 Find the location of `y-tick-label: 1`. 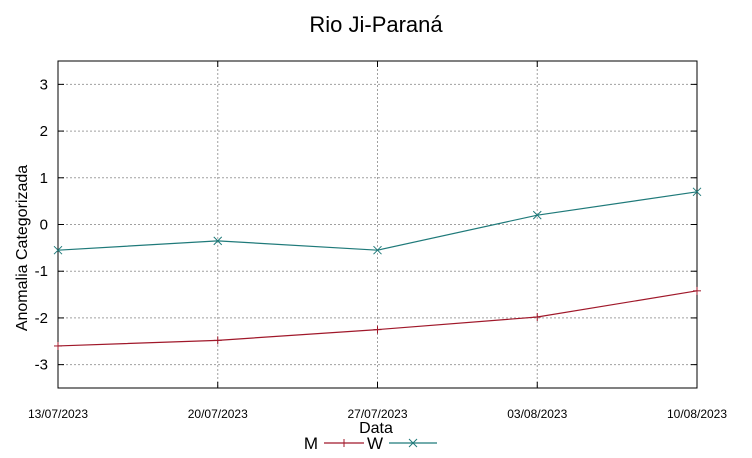

y-tick-label: 1 is located at coordinates (44, 178).